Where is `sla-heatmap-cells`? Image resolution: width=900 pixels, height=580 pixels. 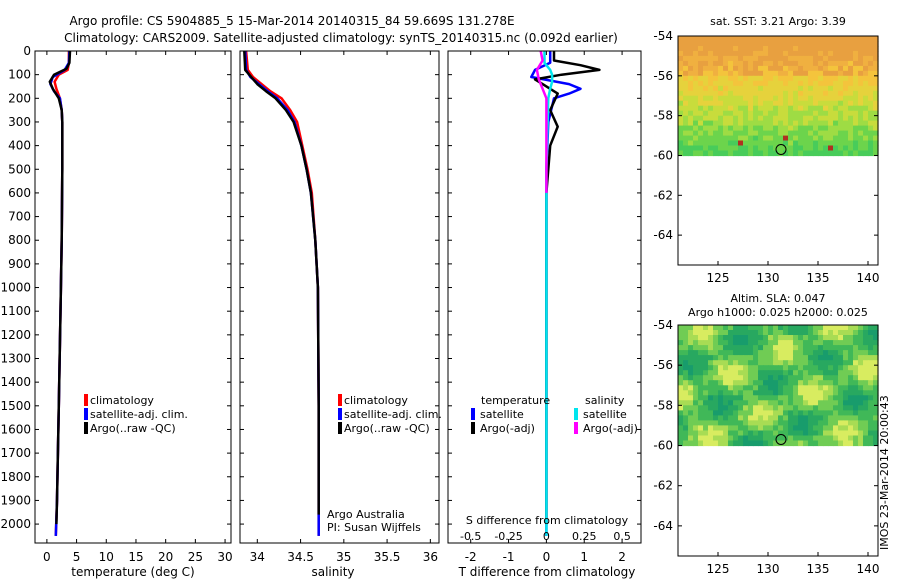
sla-heatmap-cells is located at coordinates (778, 386).